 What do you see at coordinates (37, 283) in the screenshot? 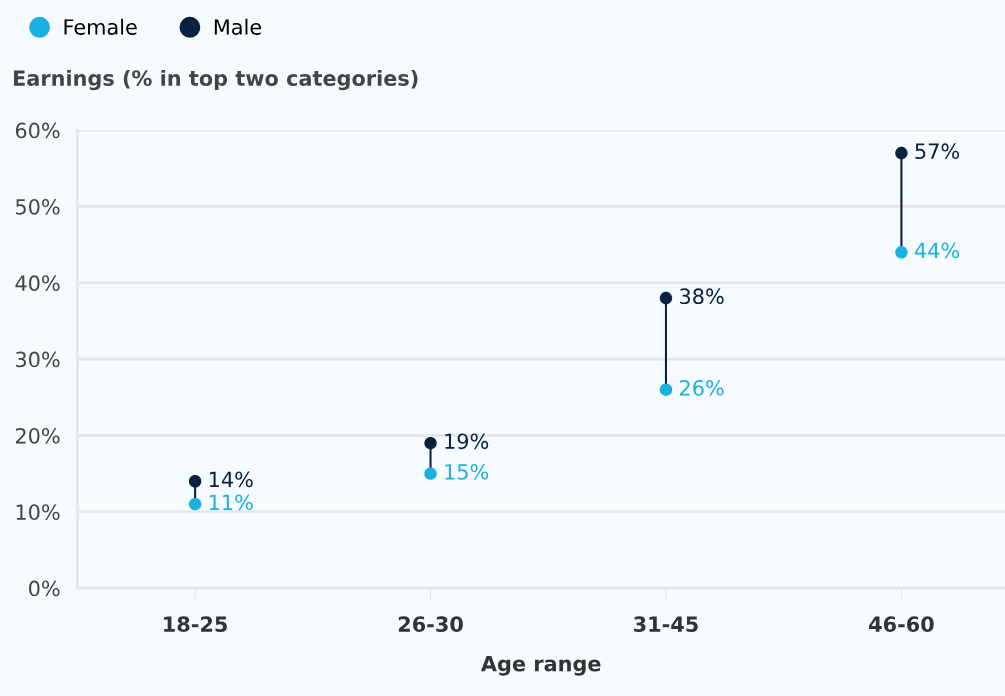
I see `y-tick-label: 40%` at bounding box center [37, 283].